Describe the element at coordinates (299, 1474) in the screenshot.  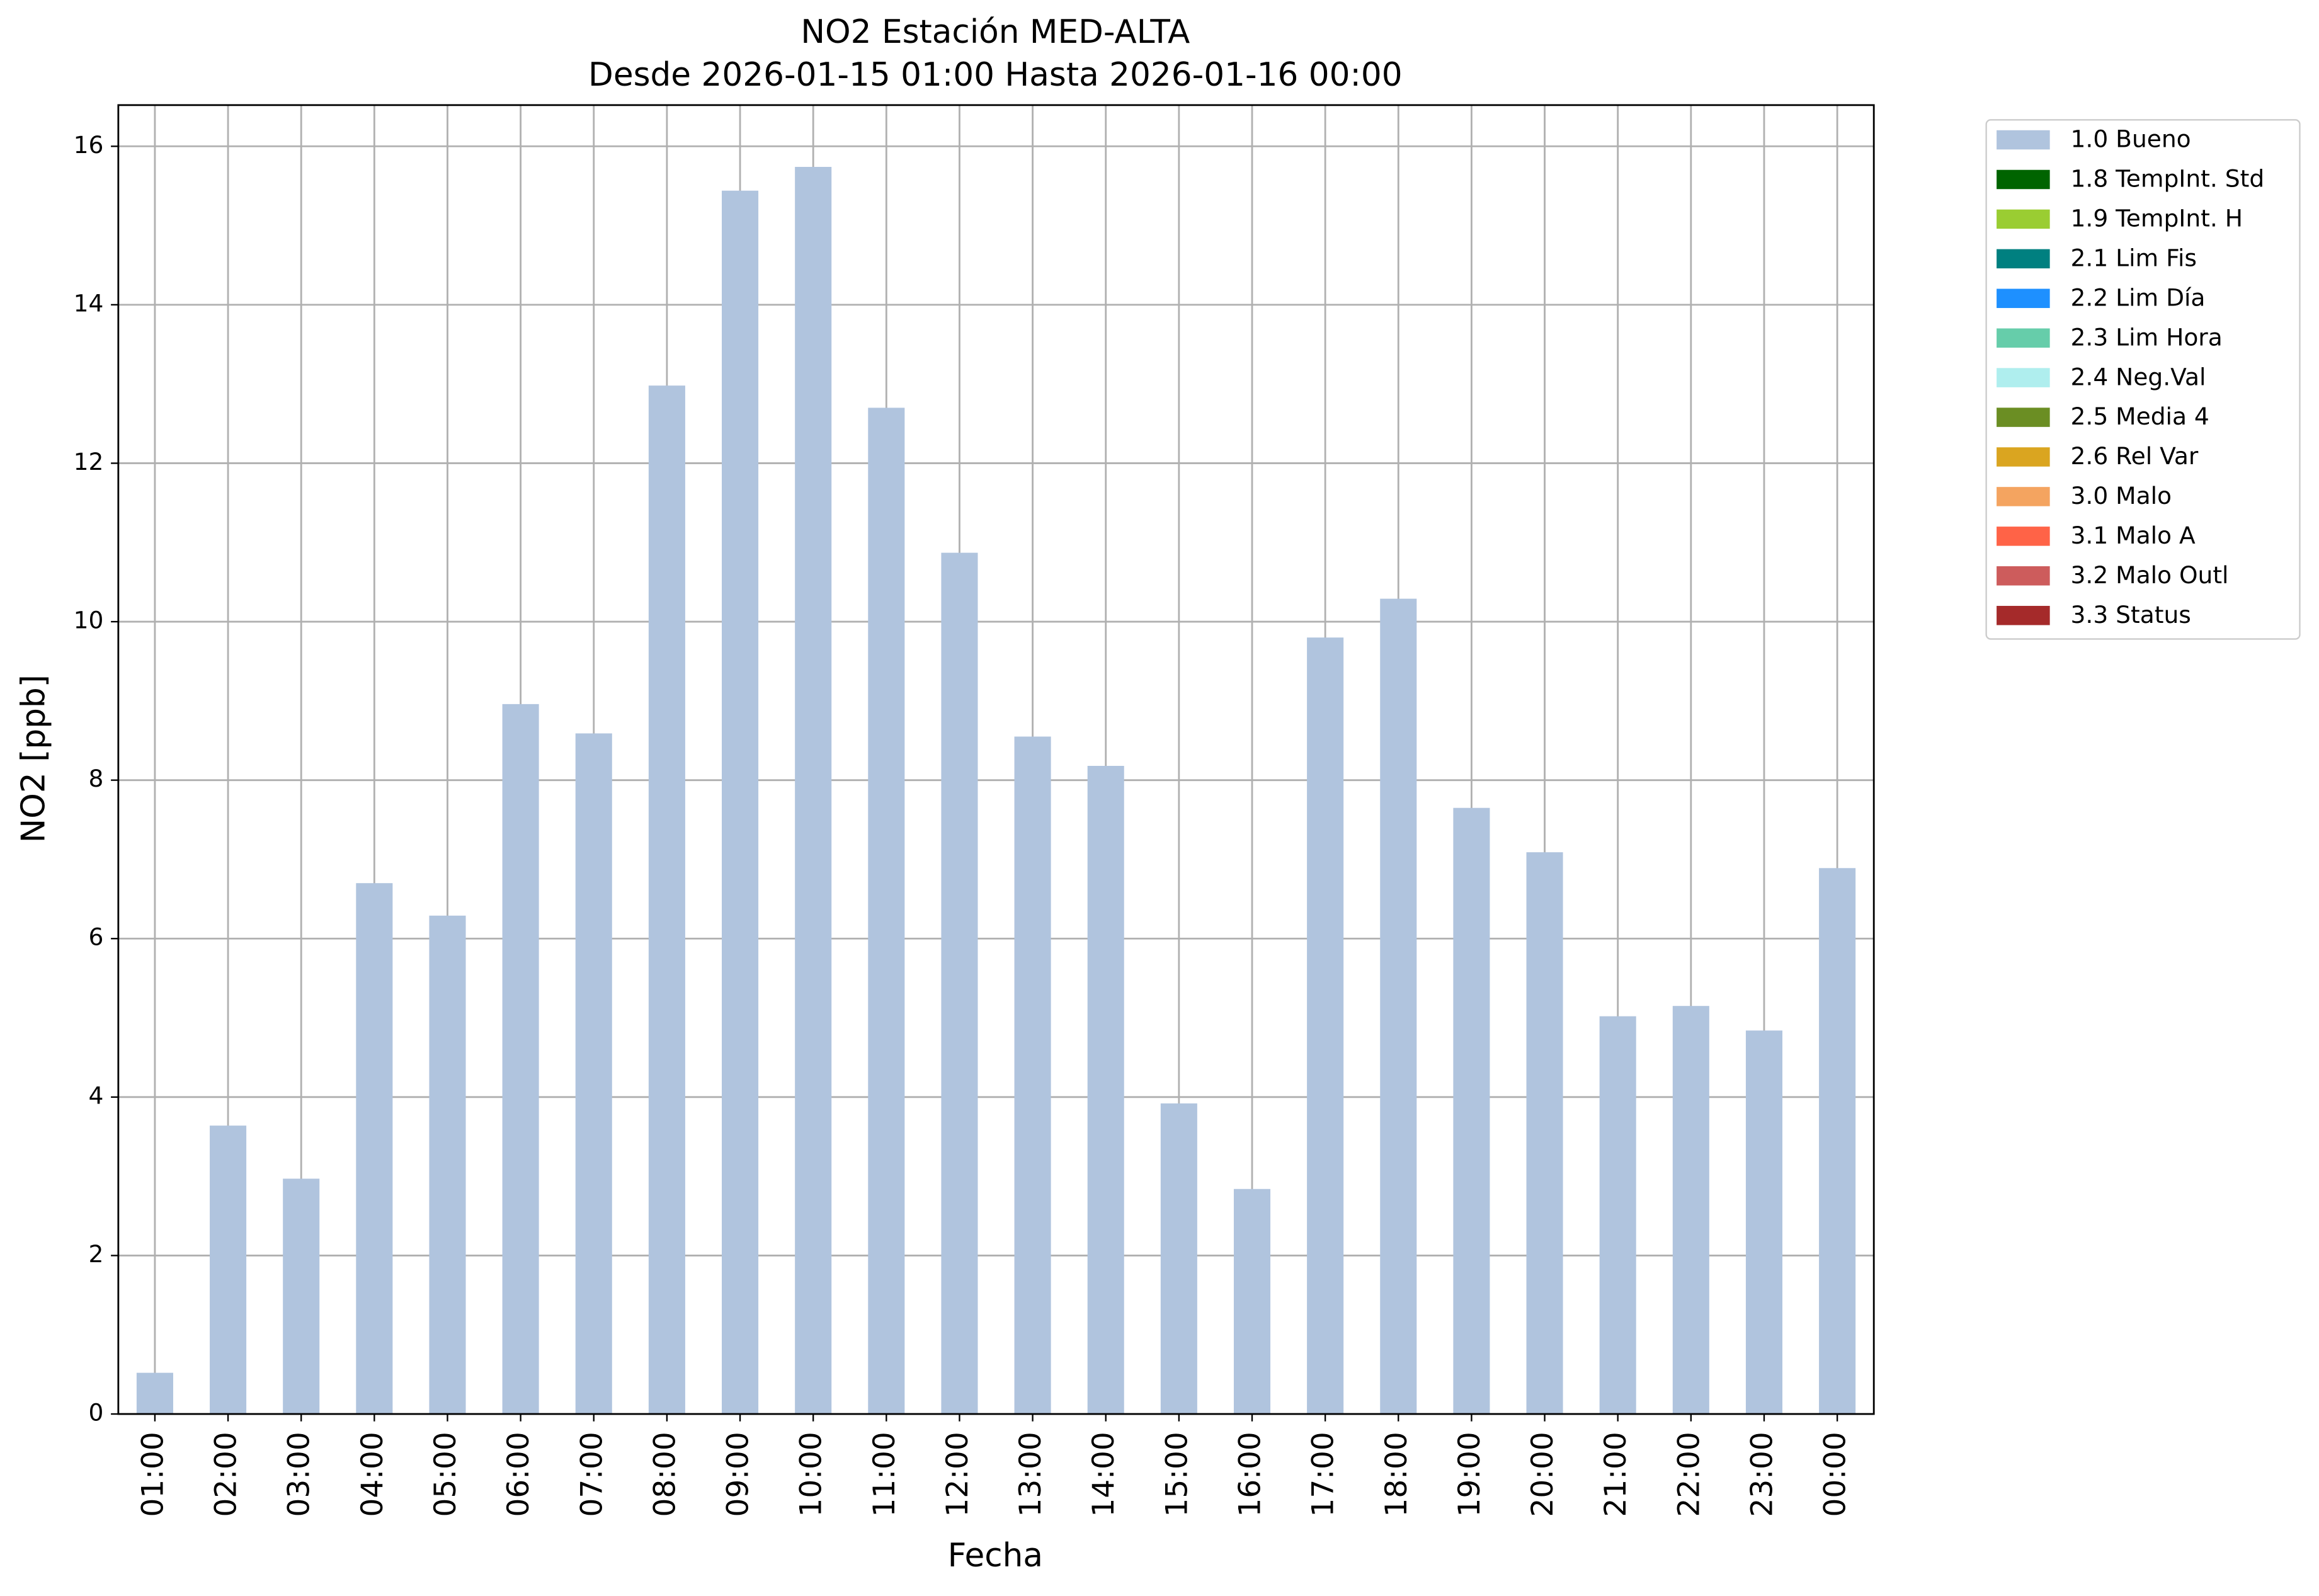
I see `x-tick-label: 03:00` at that location.